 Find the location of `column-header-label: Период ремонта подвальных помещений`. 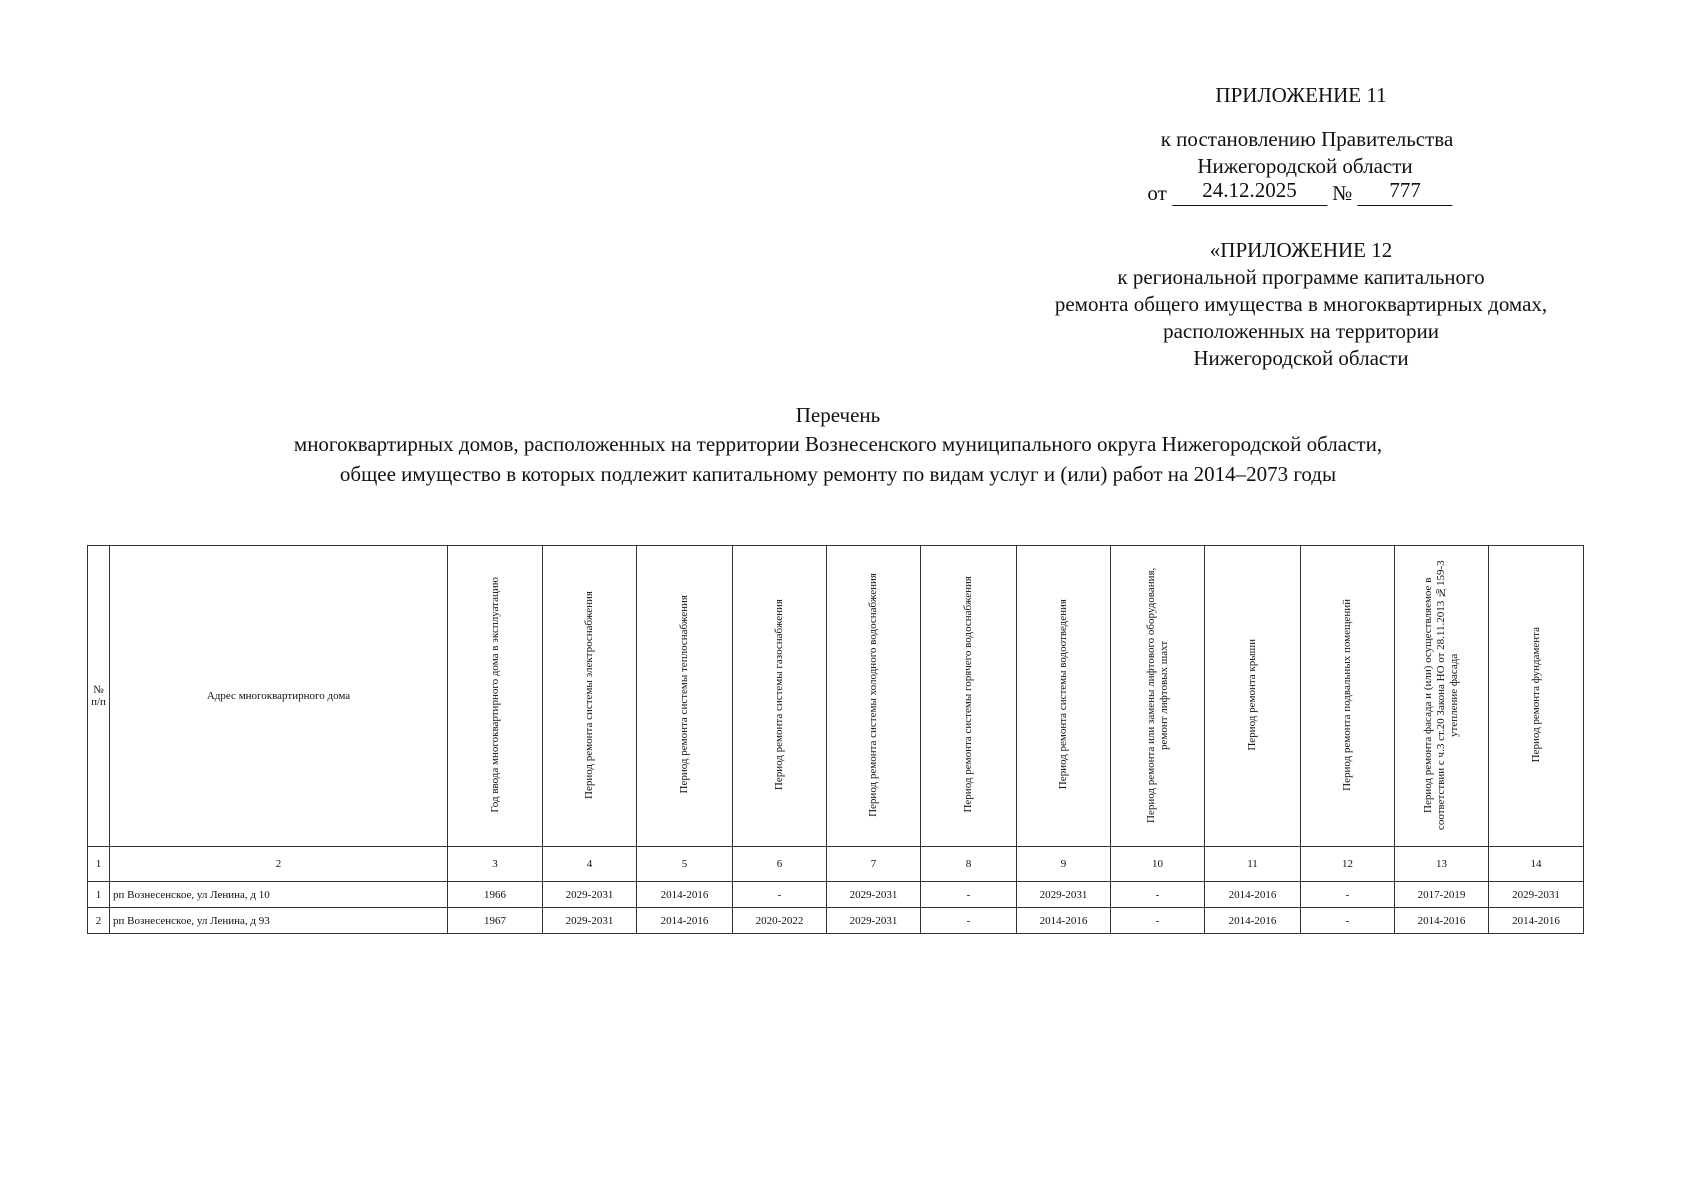

column-header-label: Период ремонта подвальных помещений is located at coordinates (1347, 694).